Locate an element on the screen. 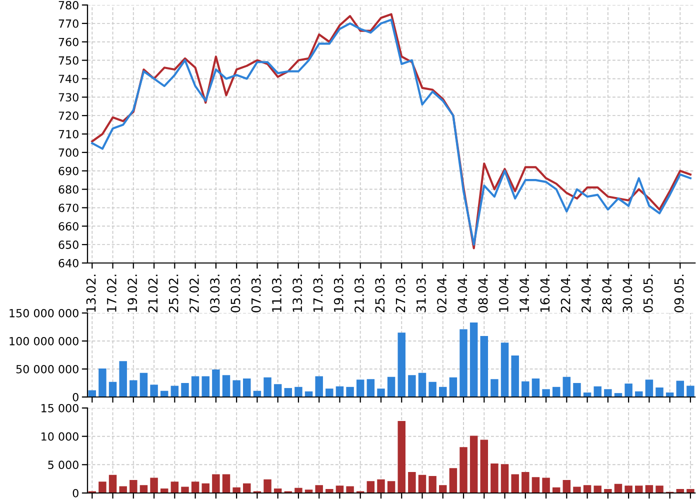 The width and height of the screenshot is (700, 500). y-tick-label: 15 000 is located at coordinates (60, 408).